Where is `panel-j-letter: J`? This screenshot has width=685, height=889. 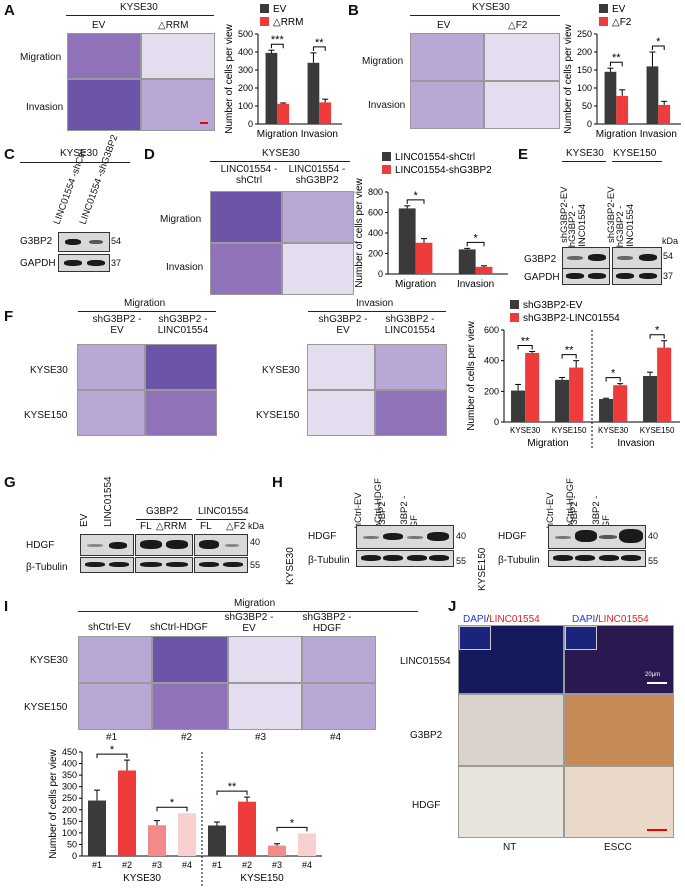 panel-j-letter: J is located at coordinates (452, 606).